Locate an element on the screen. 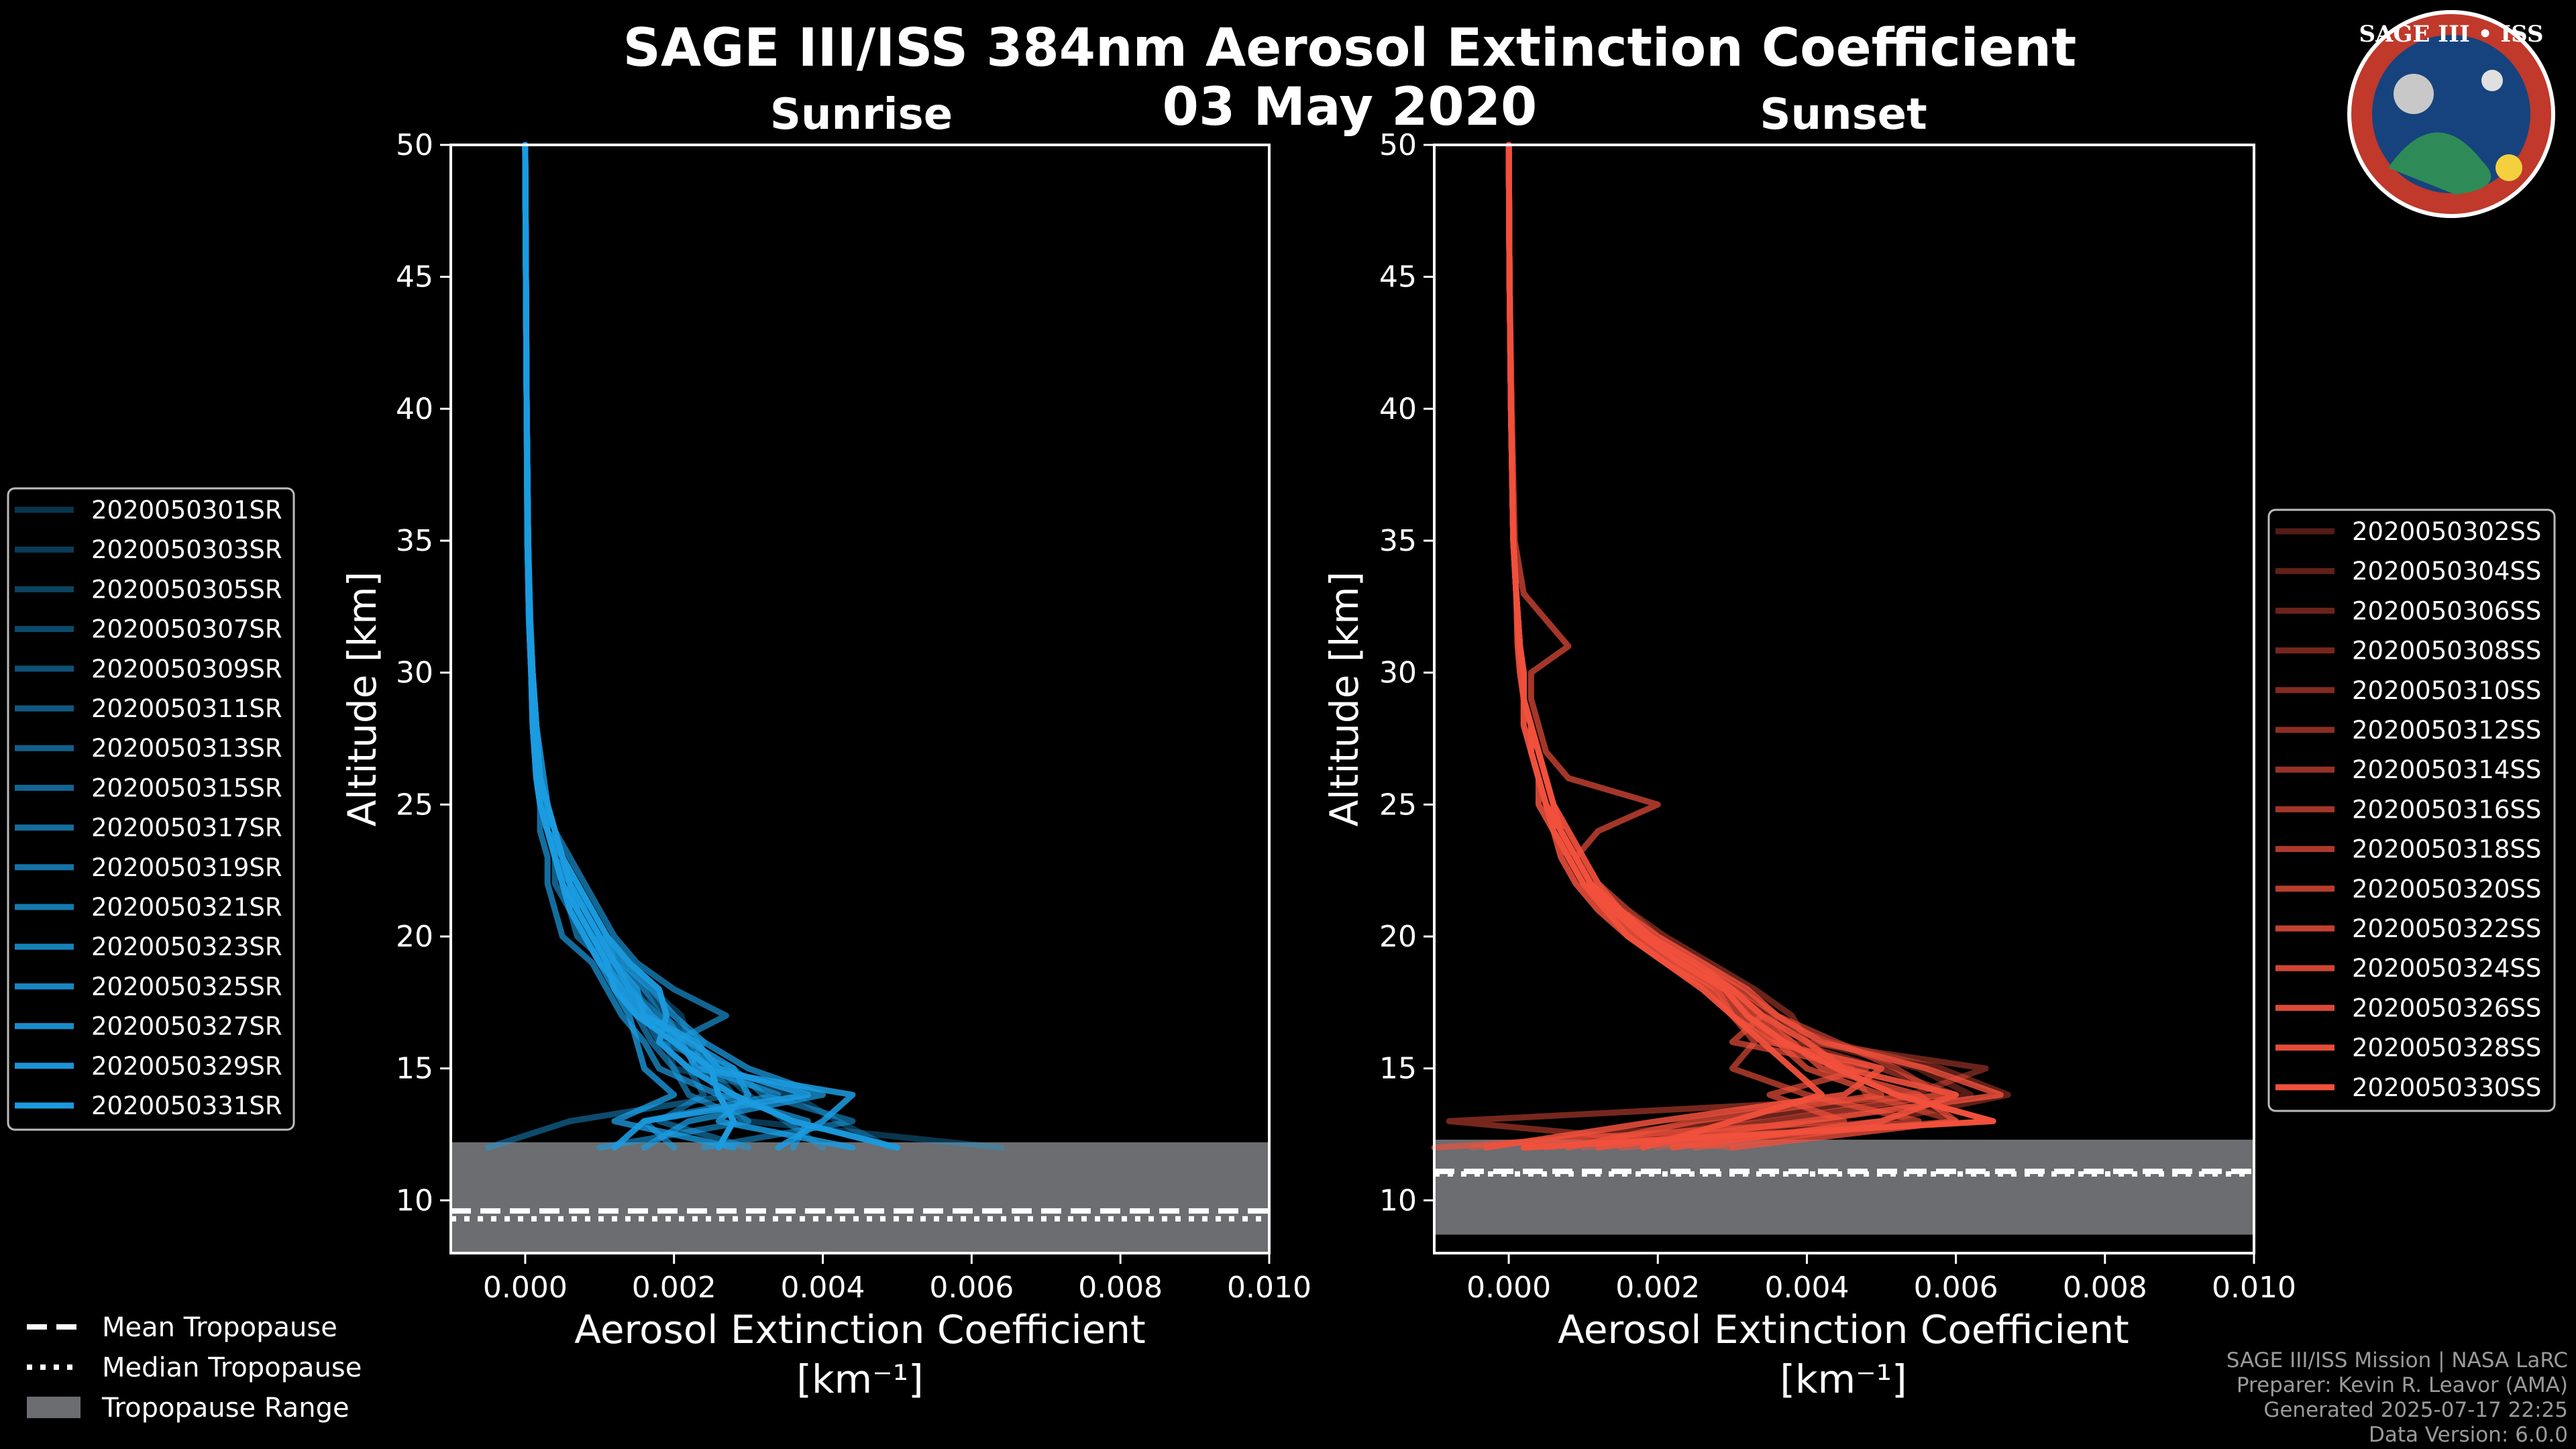 The image size is (2576, 1449). sunrise-xtick-label: 0.010 is located at coordinates (1269, 1288).